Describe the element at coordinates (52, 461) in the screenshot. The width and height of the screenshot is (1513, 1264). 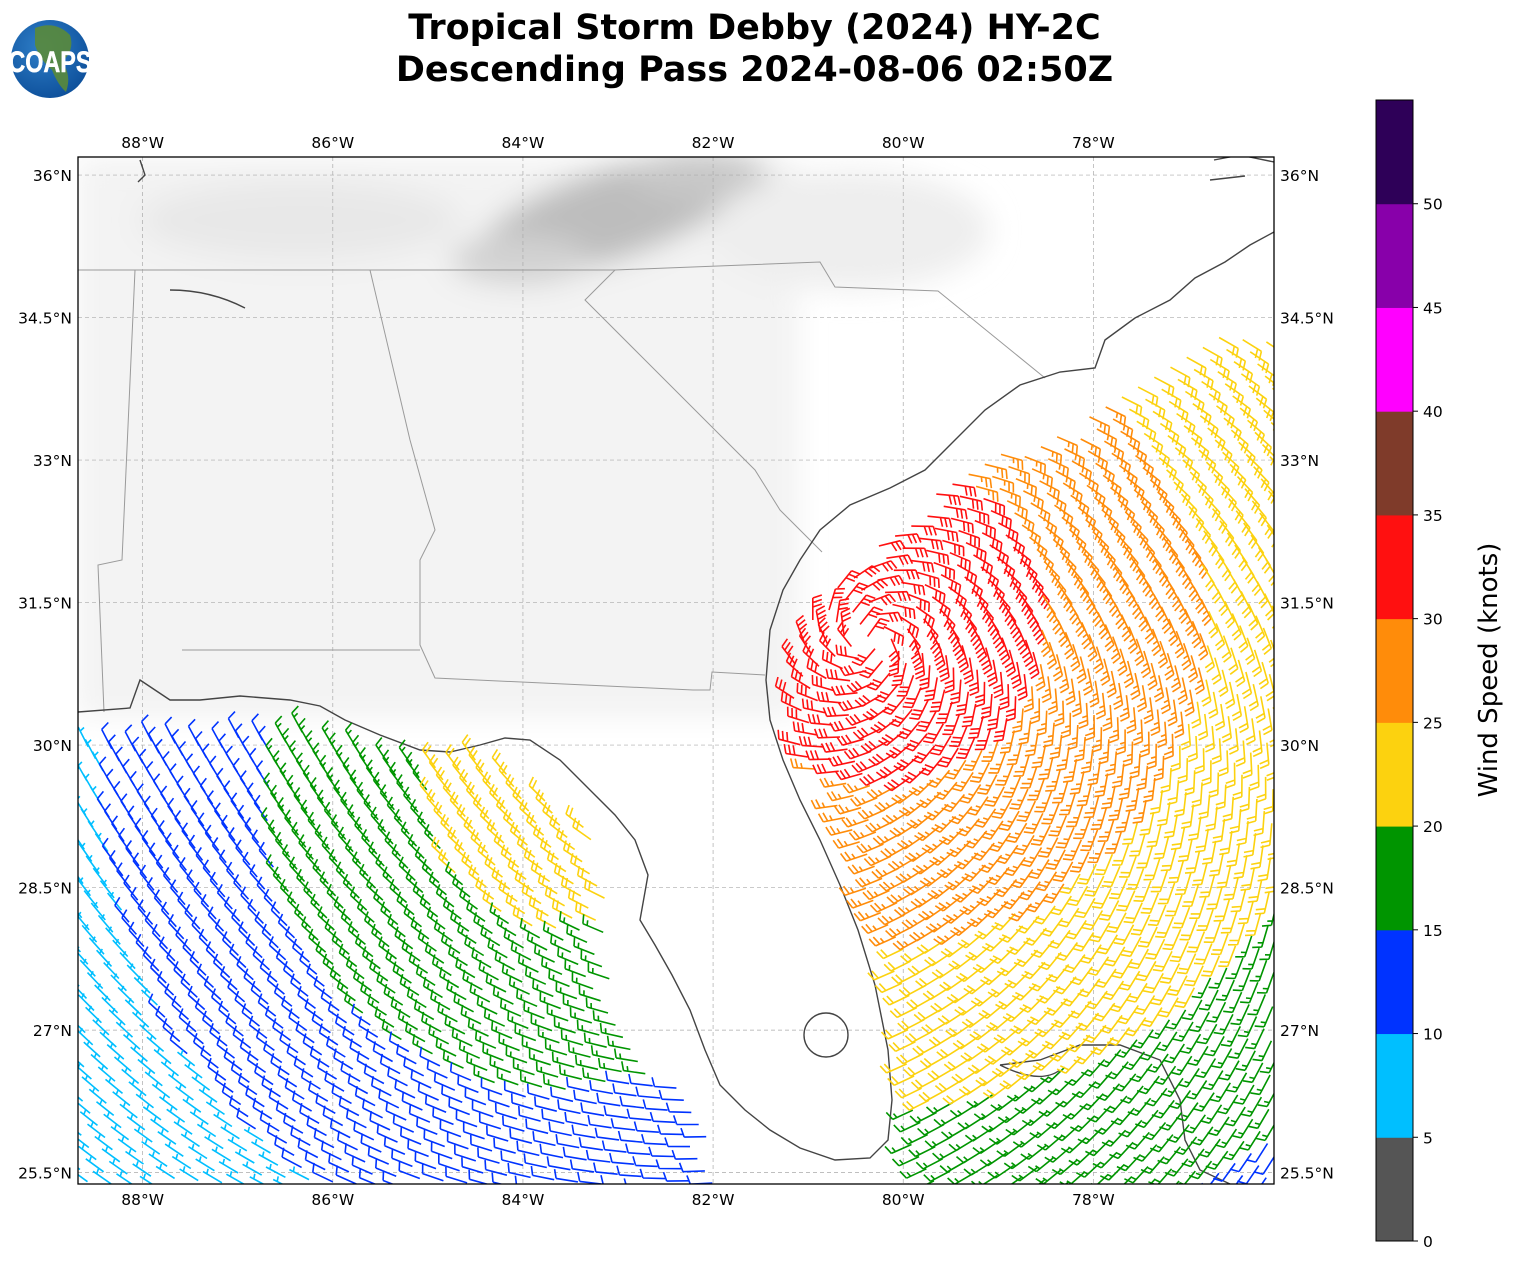
I see `lat-tick-label-left: 33°N` at that location.